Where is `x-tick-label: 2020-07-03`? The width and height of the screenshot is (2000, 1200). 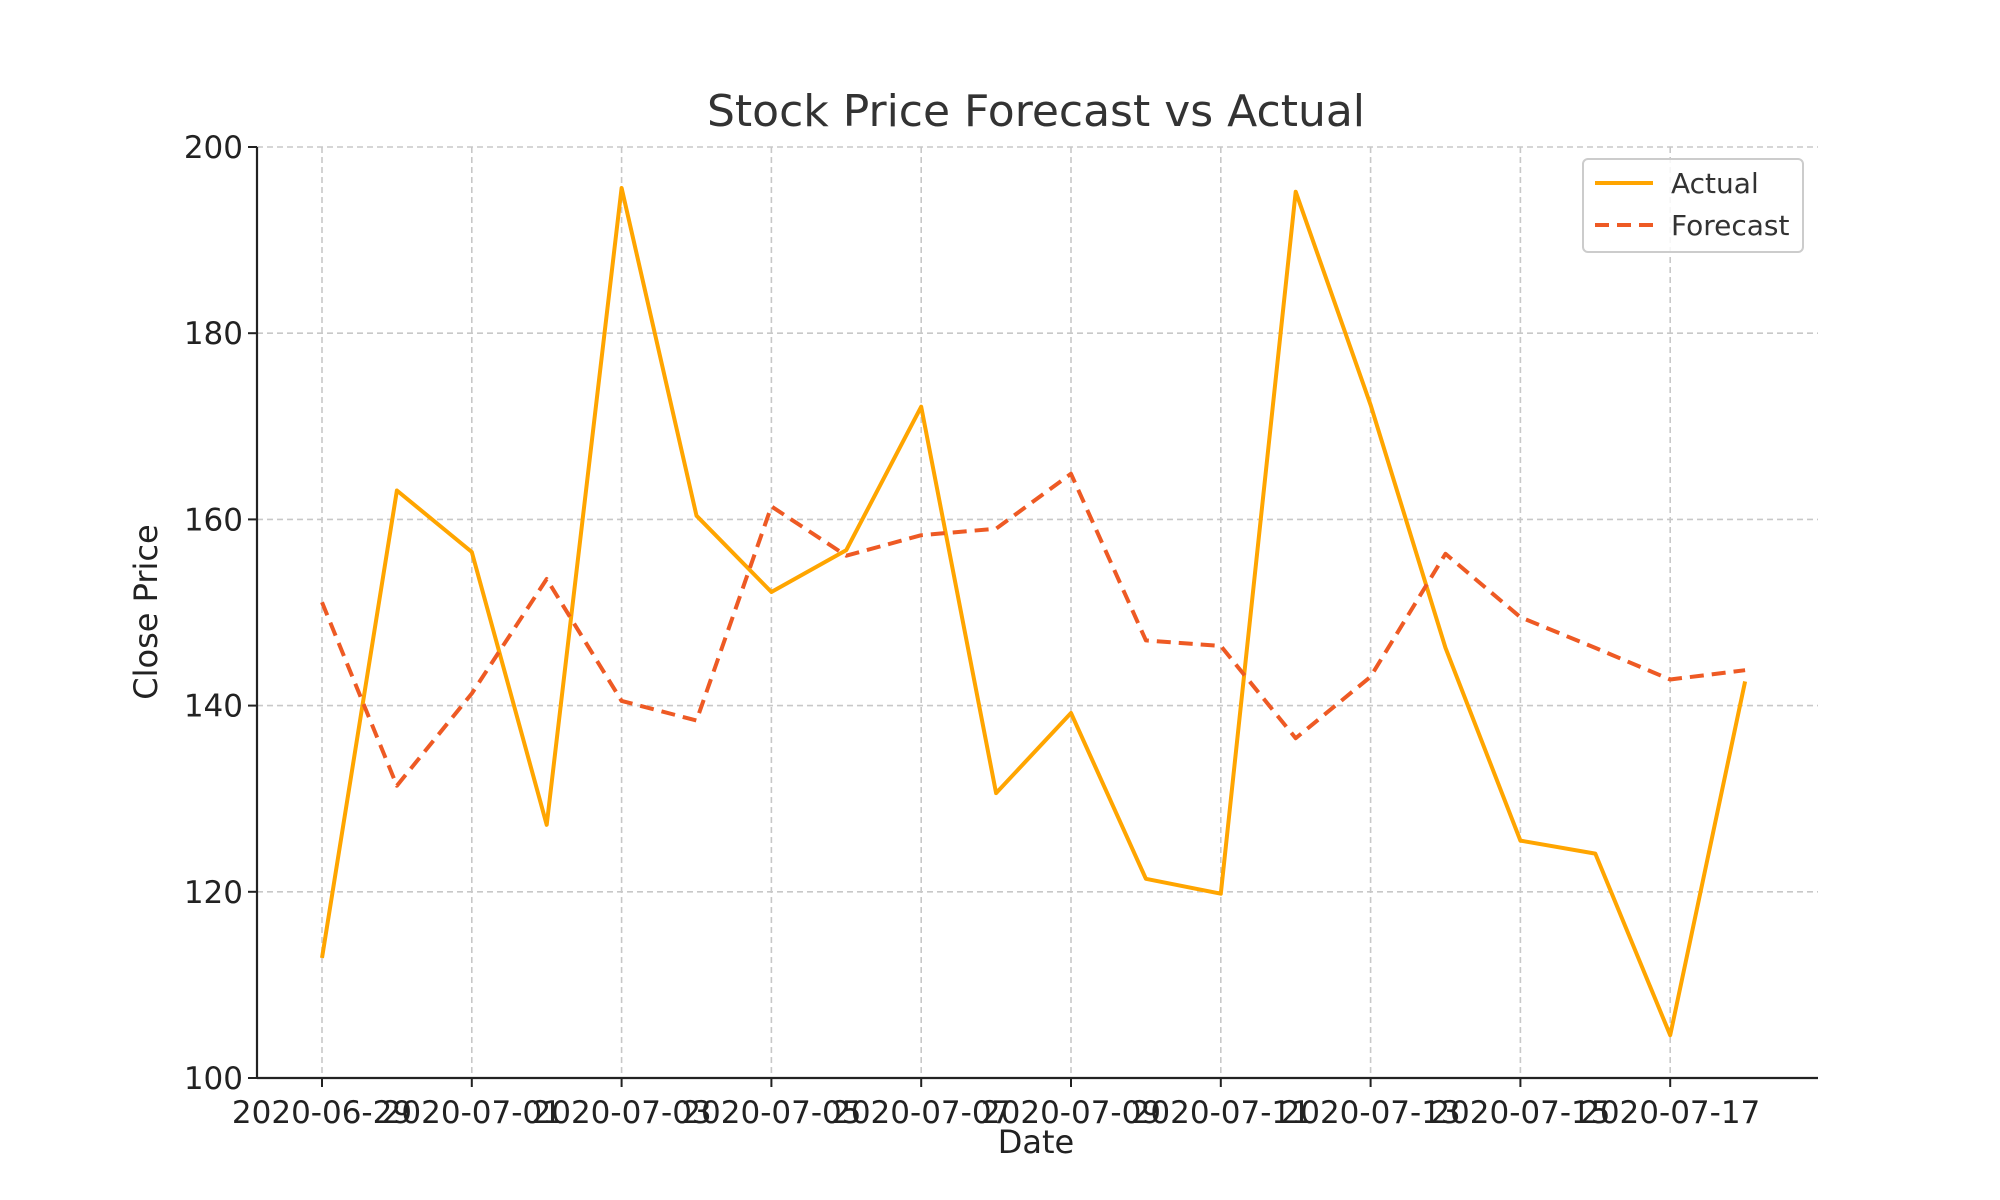
x-tick-label: 2020-07-03 is located at coordinates (622, 1113).